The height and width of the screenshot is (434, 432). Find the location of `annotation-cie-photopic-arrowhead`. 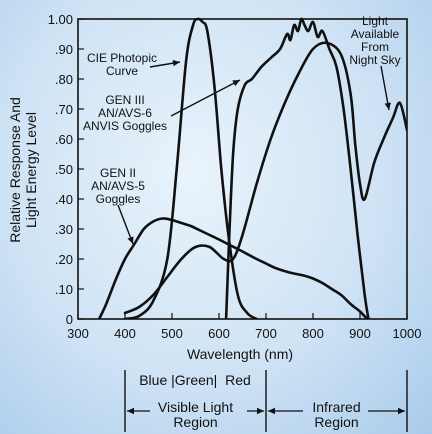

annotation-cie-photopic-arrowhead is located at coordinates (176, 63).